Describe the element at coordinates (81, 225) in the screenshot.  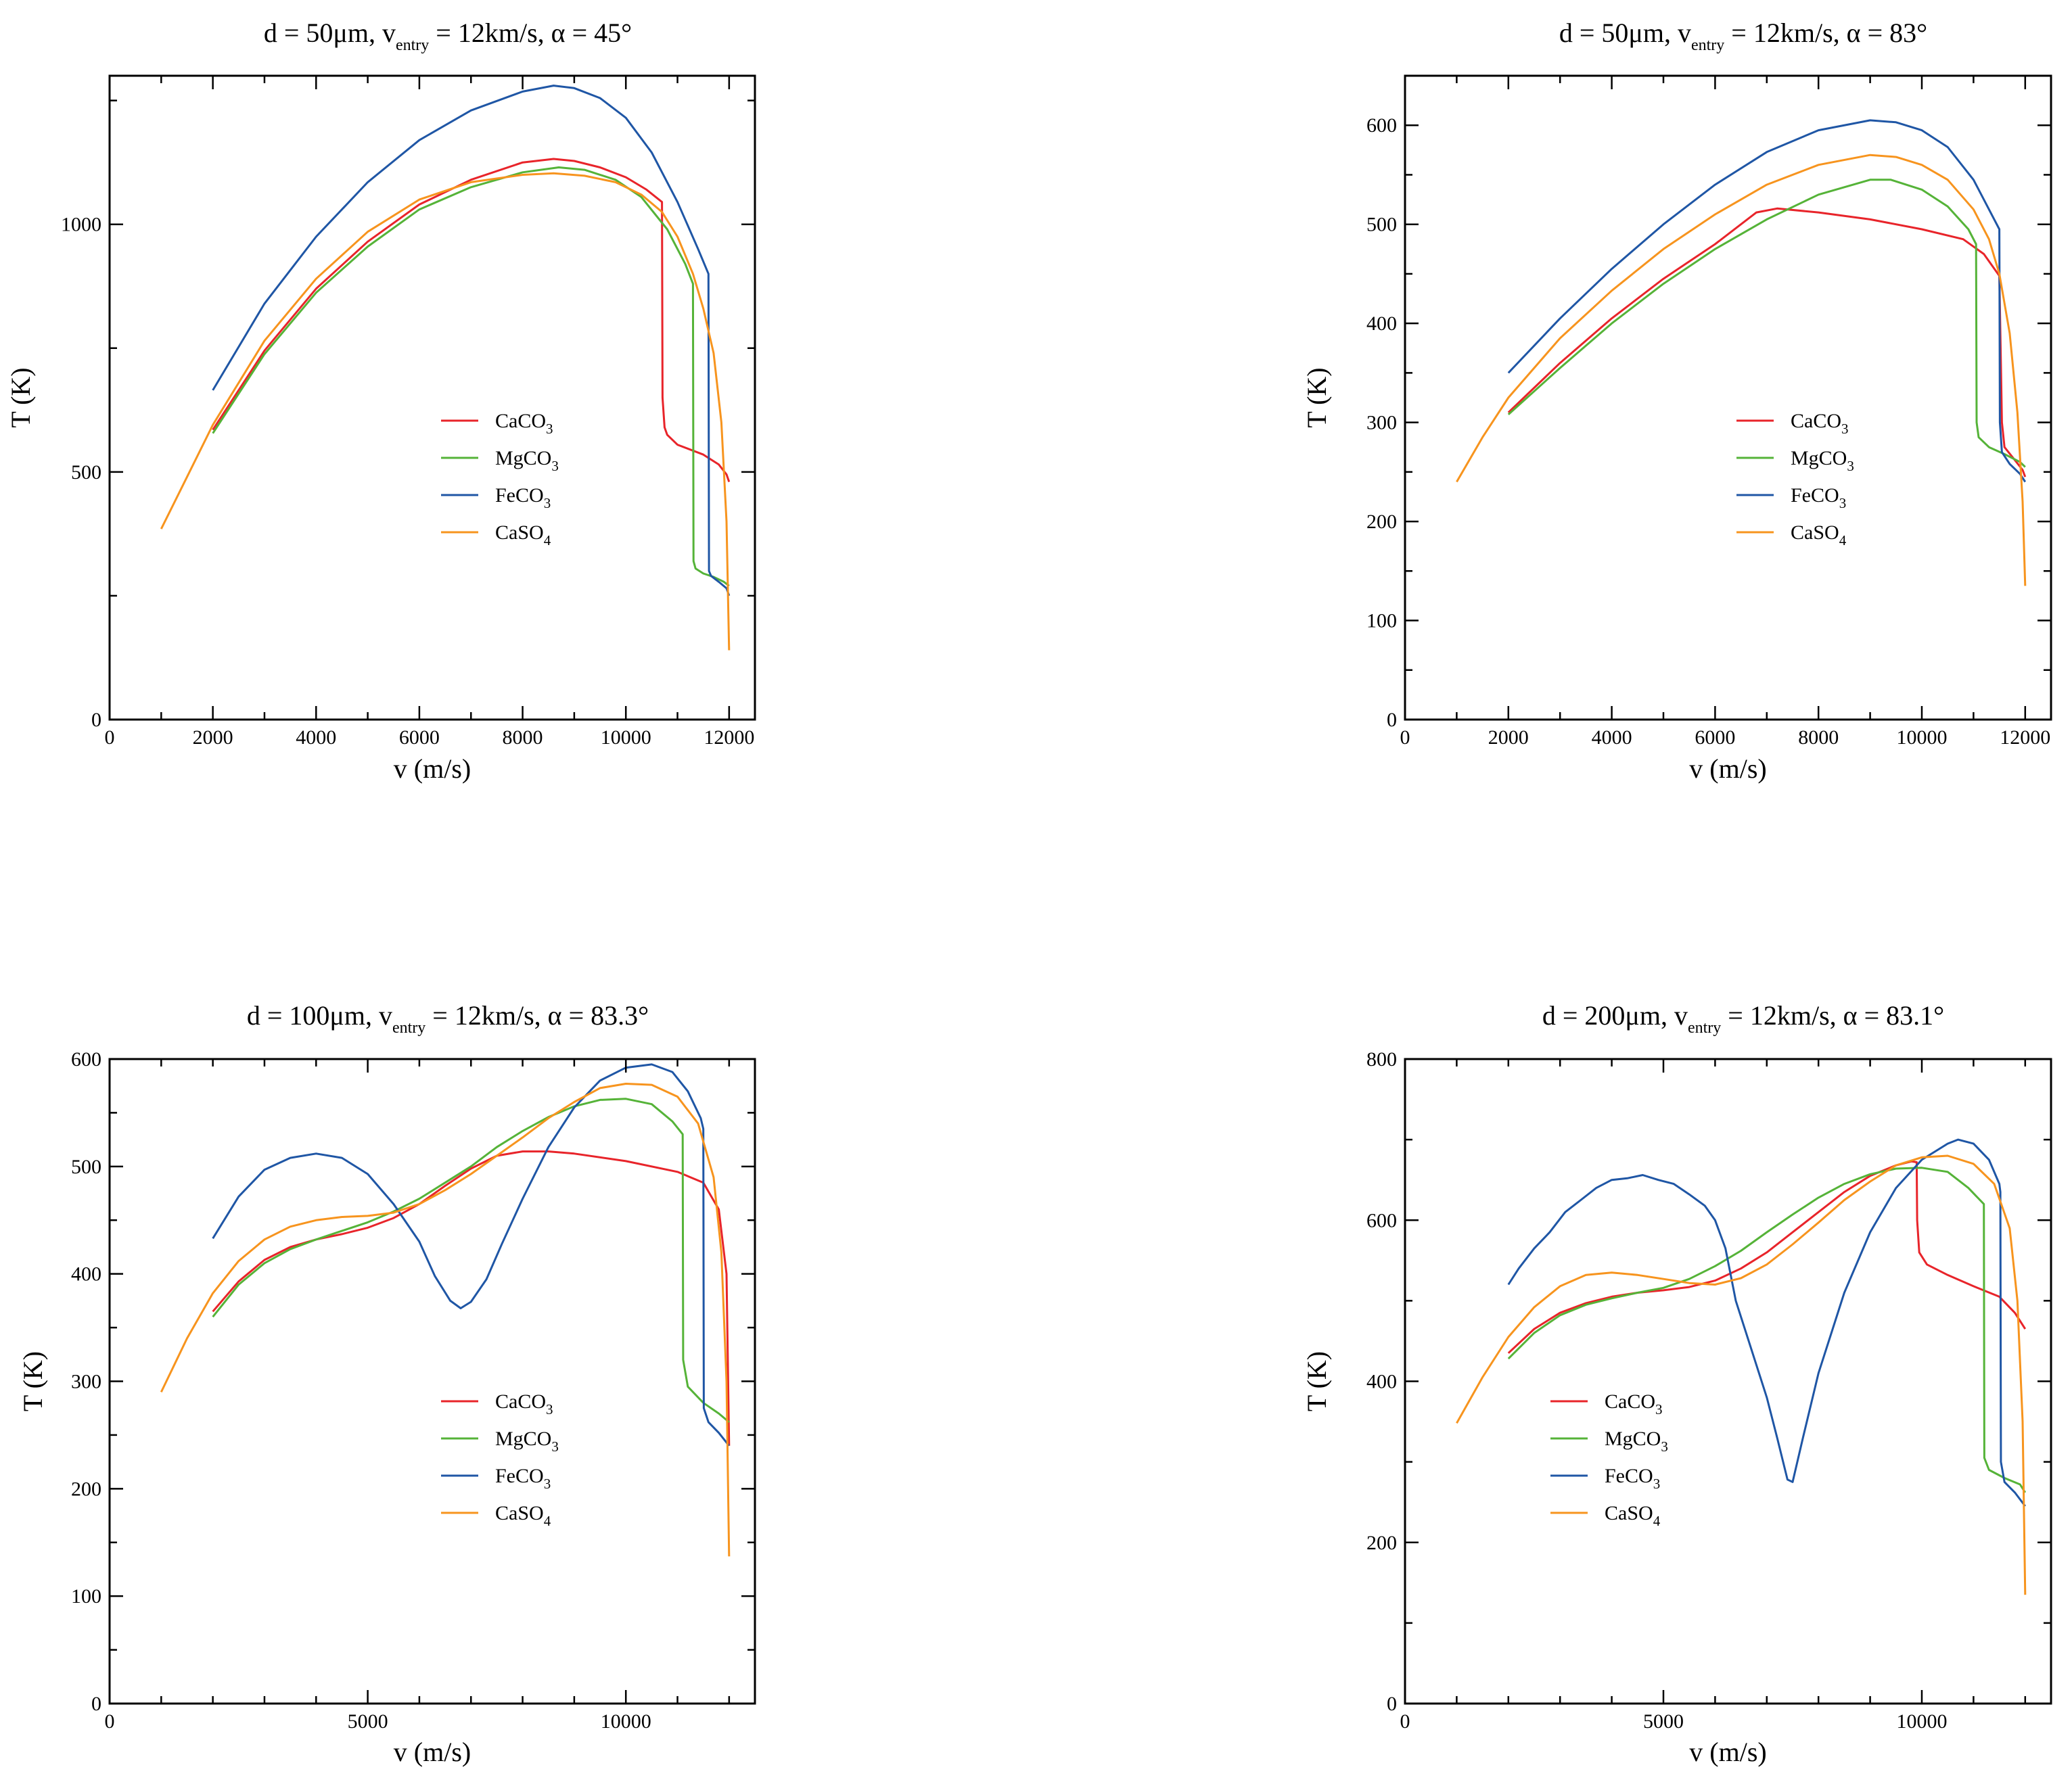
I see `y-tick-label: 1000` at that location.